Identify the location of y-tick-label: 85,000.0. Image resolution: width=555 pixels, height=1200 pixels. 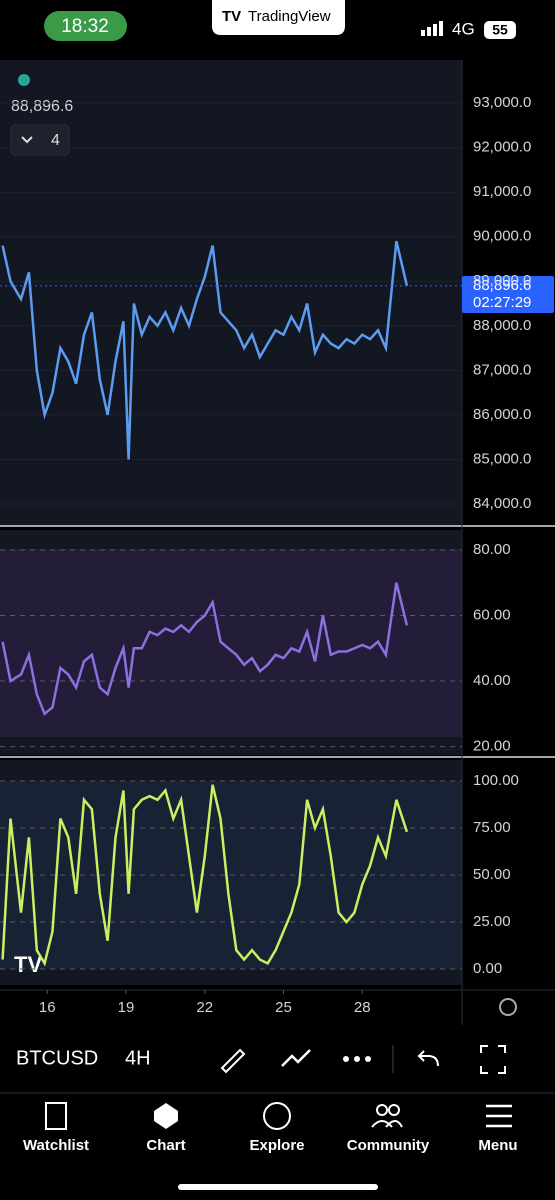
(502, 458).